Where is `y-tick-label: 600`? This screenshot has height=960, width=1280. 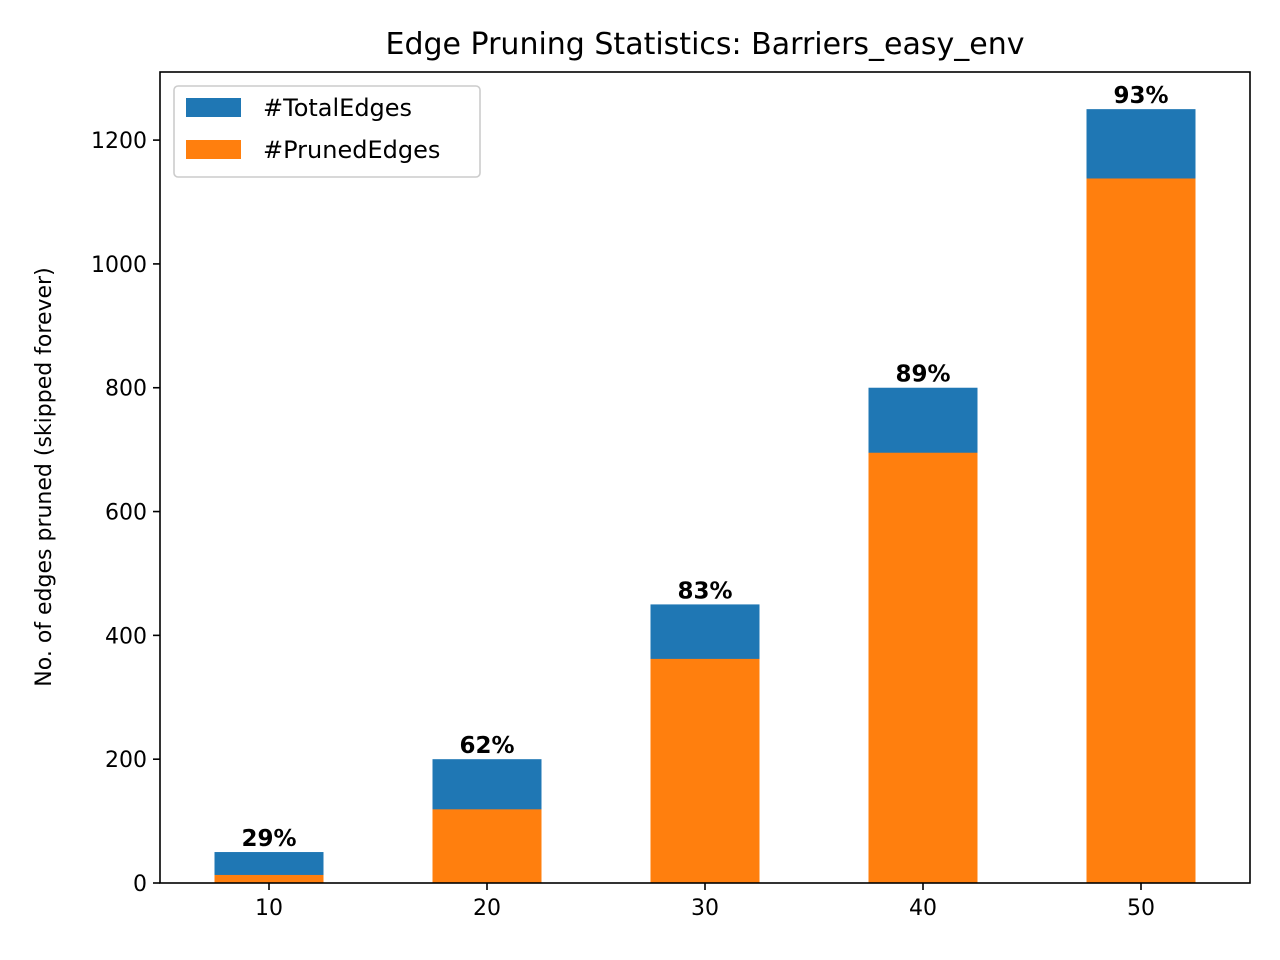 y-tick-label: 600 is located at coordinates (126, 513).